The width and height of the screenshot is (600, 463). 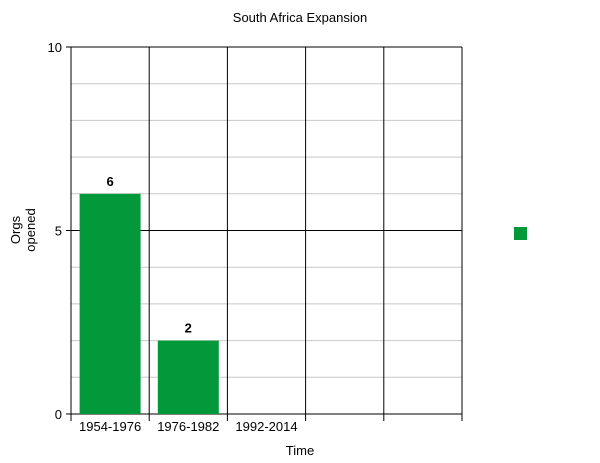 What do you see at coordinates (300, 450) in the screenshot?
I see `x-axis-label: Time` at bounding box center [300, 450].